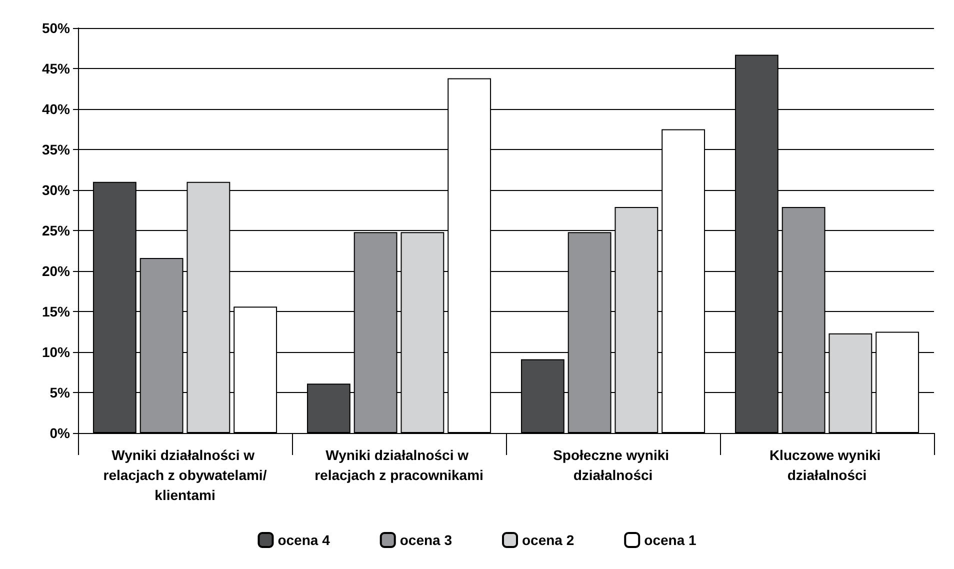 Image resolution: width=954 pixels, height=569 pixels. I want to click on x-tick-label: Społeczne wyniki działalności, so click(613, 465).